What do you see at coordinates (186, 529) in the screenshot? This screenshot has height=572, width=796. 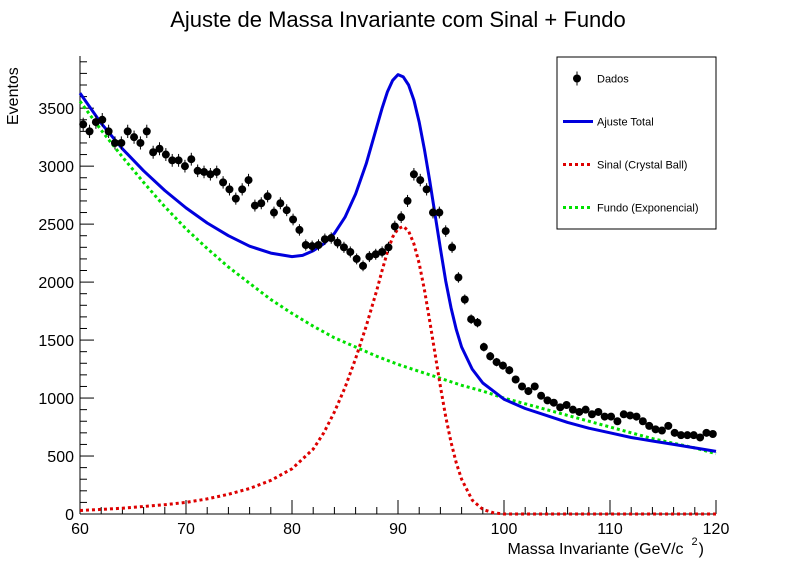 I see `x-tick-label: 70` at bounding box center [186, 529].